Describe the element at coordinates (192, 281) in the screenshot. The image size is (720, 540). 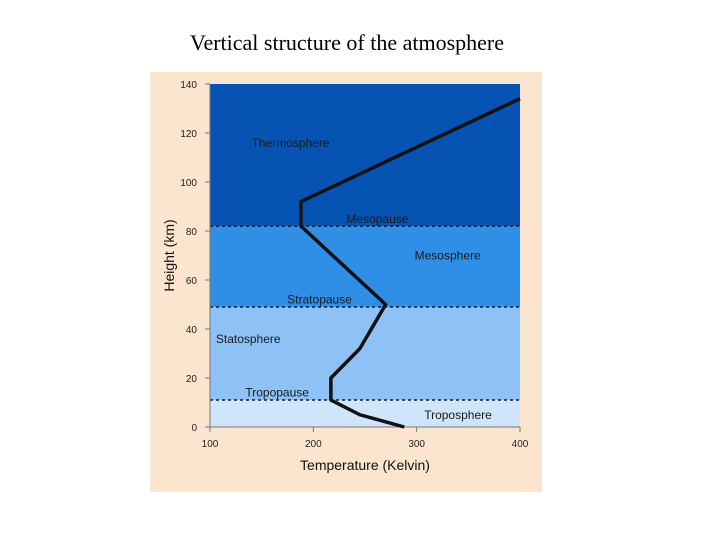
I see `y-tick-label: 60` at that location.